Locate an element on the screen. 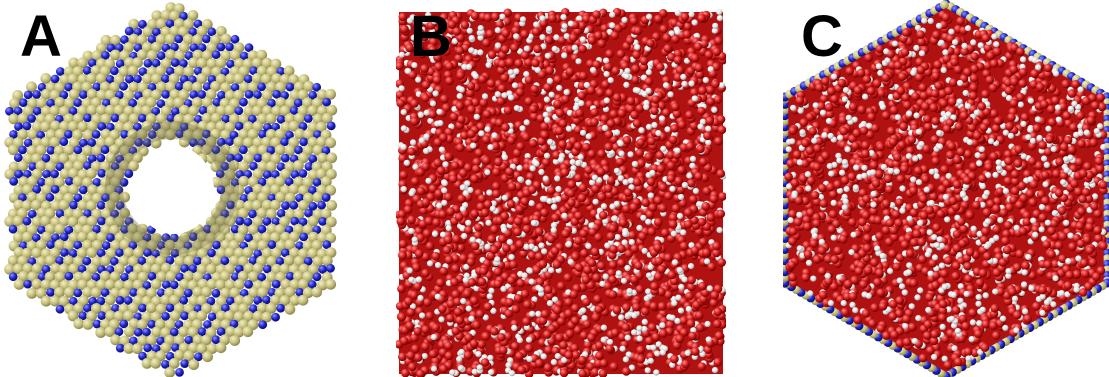 This screenshot has height=377, width=1109. panel-label-a: A is located at coordinates (41, 36).